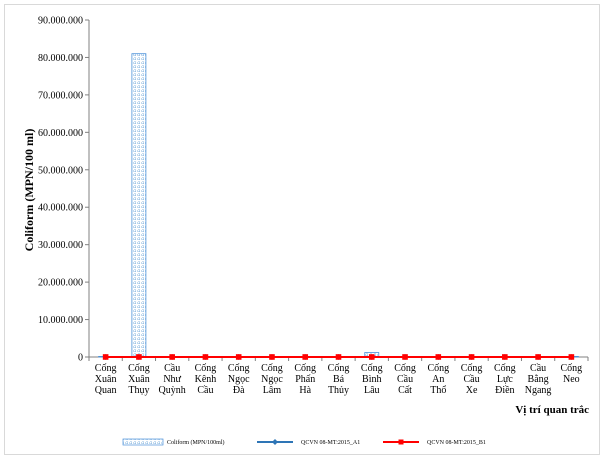 This screenshot has height=459, width=603. Describe the element at coordinates (372, 390) in the screenshot. I see `x-tick-label-line: Lâu` at that location.